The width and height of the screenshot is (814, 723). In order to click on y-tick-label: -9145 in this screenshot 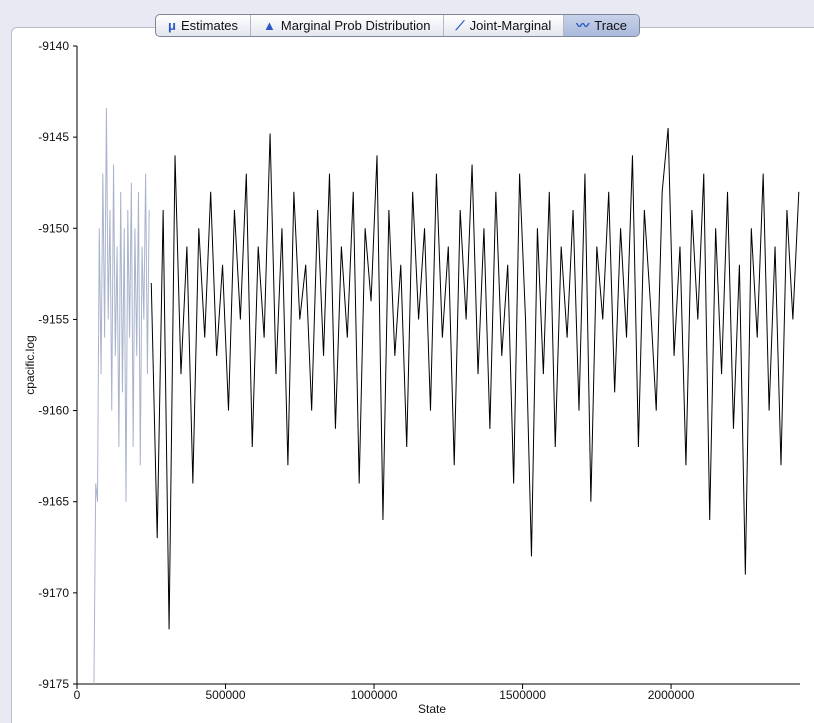, I will do `click(53, 137)`.